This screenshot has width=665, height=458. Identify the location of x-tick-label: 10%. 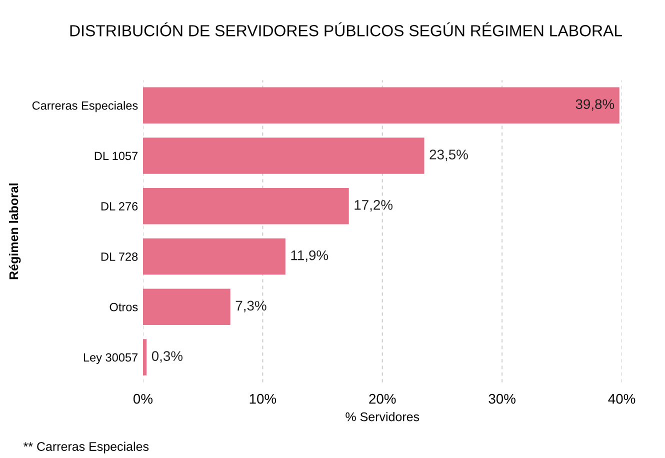
(263, 399).